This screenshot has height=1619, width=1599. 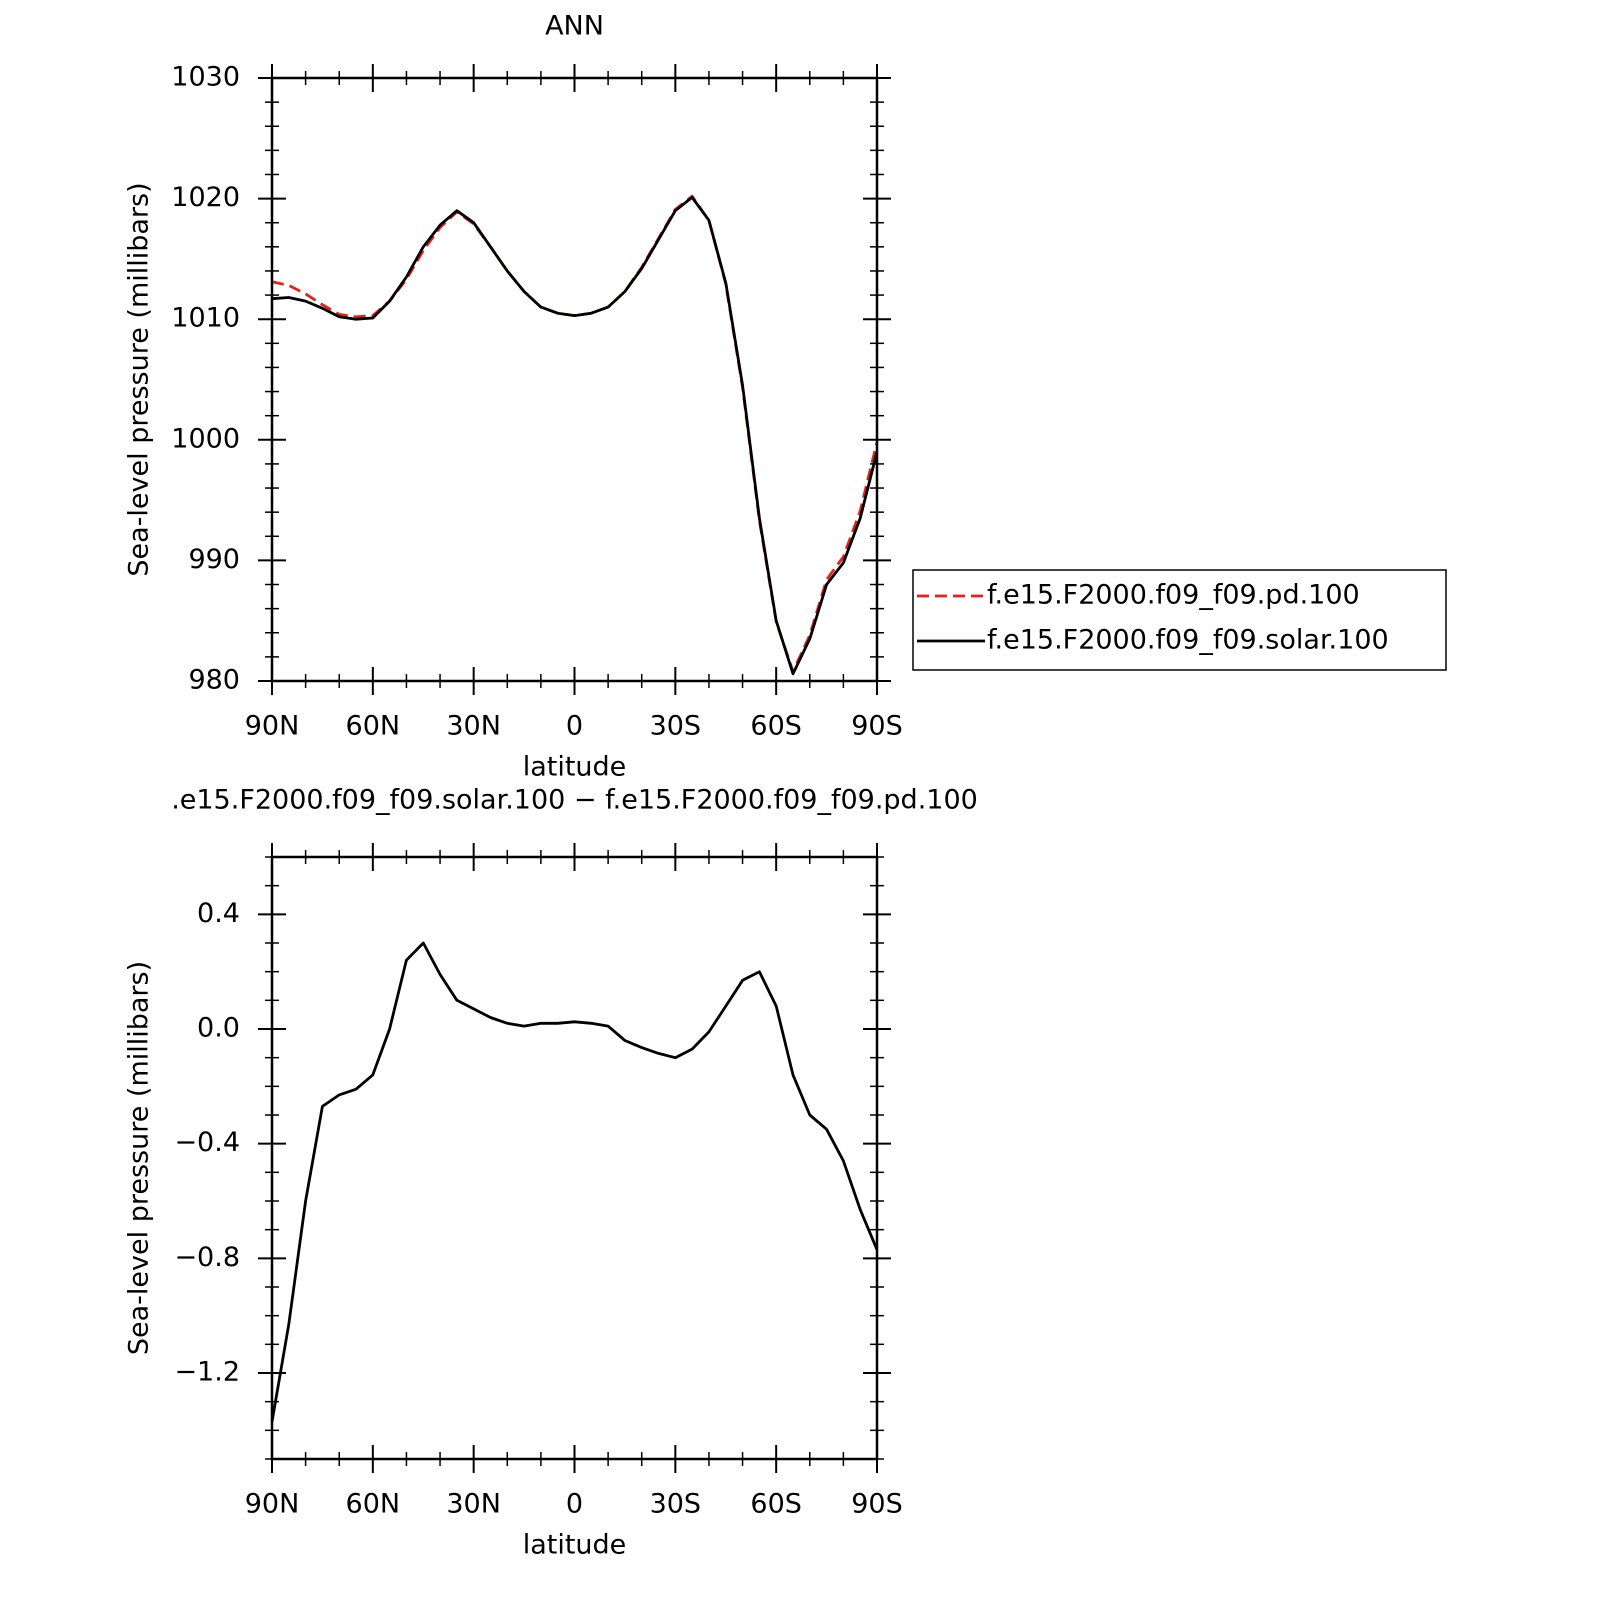 What do you see at coordinates (207, 1257) in the screenshot?
I see `y-tick-label: −0.8` at bounding box center [207, 1257].